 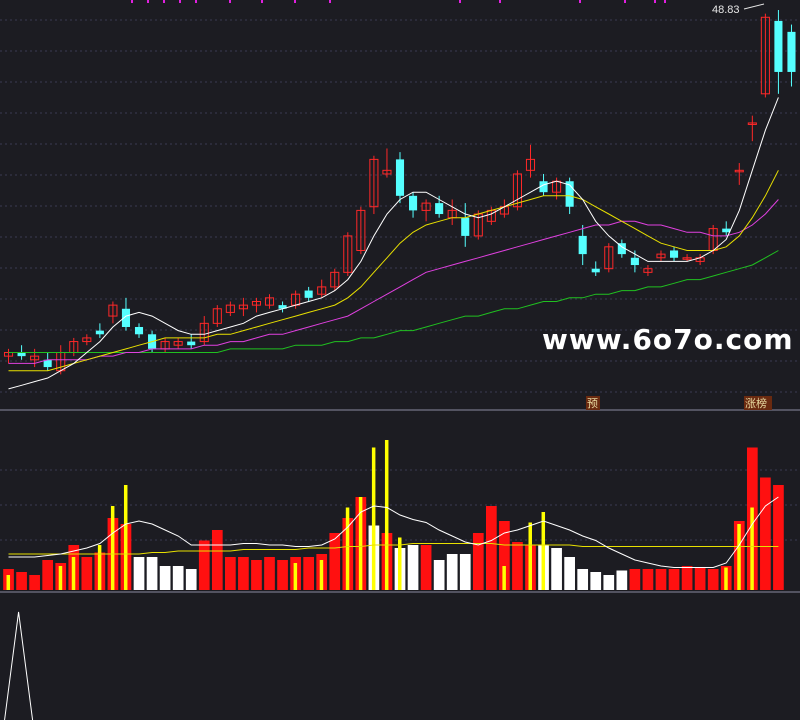 What do you see at coordinates (592, 403) in the screenshot?
I see `svg-text: 预` at bounding box center [592, 403].